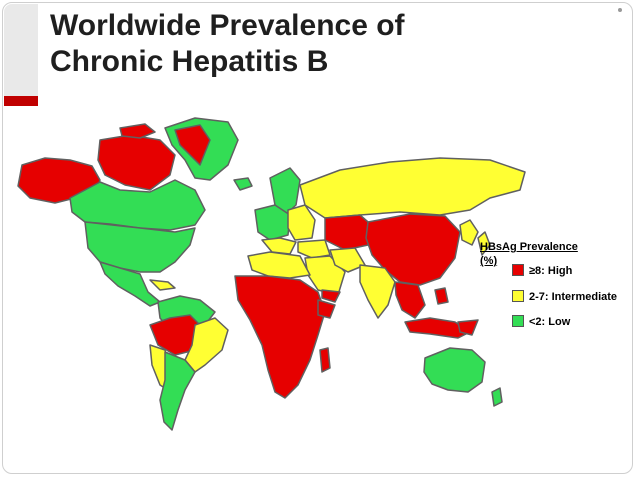 Image resolution: width=638 pixels, height=479 pixels. I want to click on region-madagascar, so click(325, 360).